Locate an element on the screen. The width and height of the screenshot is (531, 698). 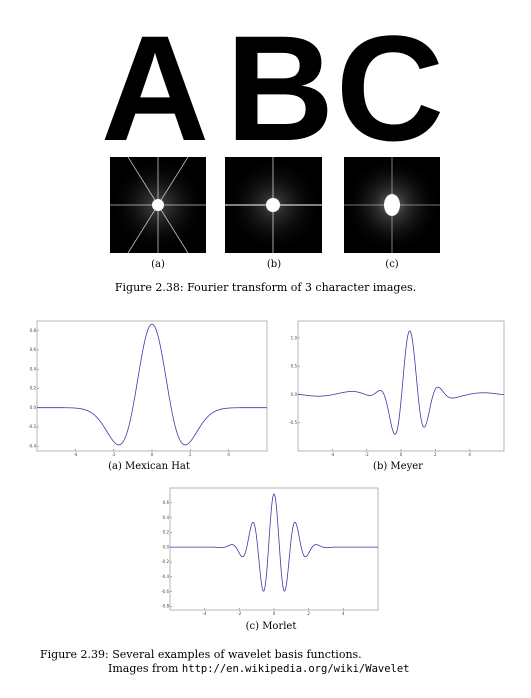
fourier-image-c is located at coordinates (392, 205).